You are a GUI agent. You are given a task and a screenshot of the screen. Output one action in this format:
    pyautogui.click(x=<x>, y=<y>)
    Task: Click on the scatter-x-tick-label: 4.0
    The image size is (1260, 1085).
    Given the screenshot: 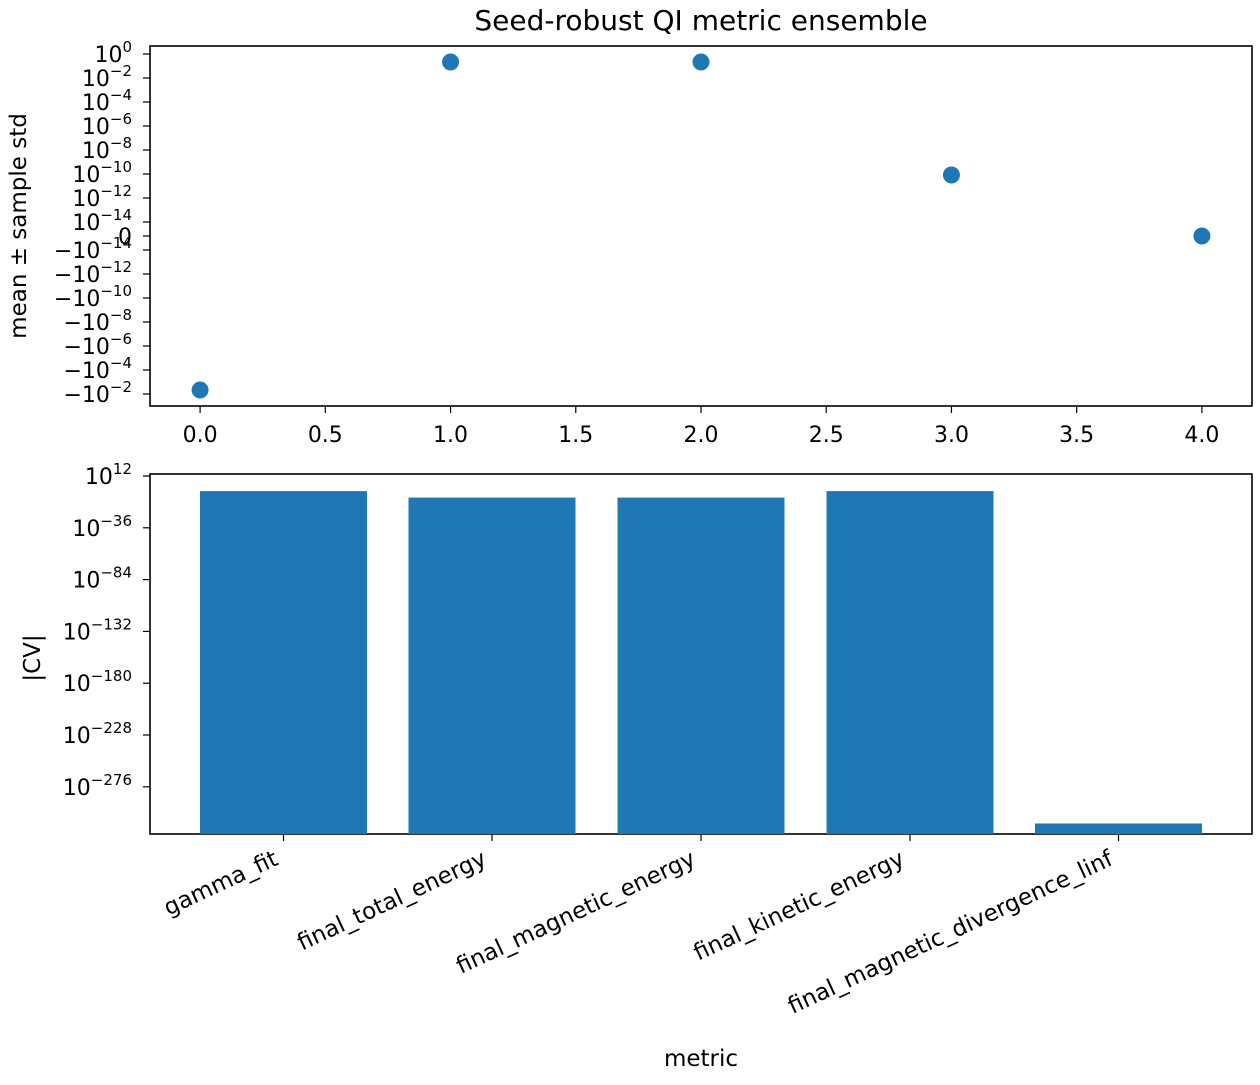 What is the action you would take?
    pyautogui.click(x=1201, y=435)
    